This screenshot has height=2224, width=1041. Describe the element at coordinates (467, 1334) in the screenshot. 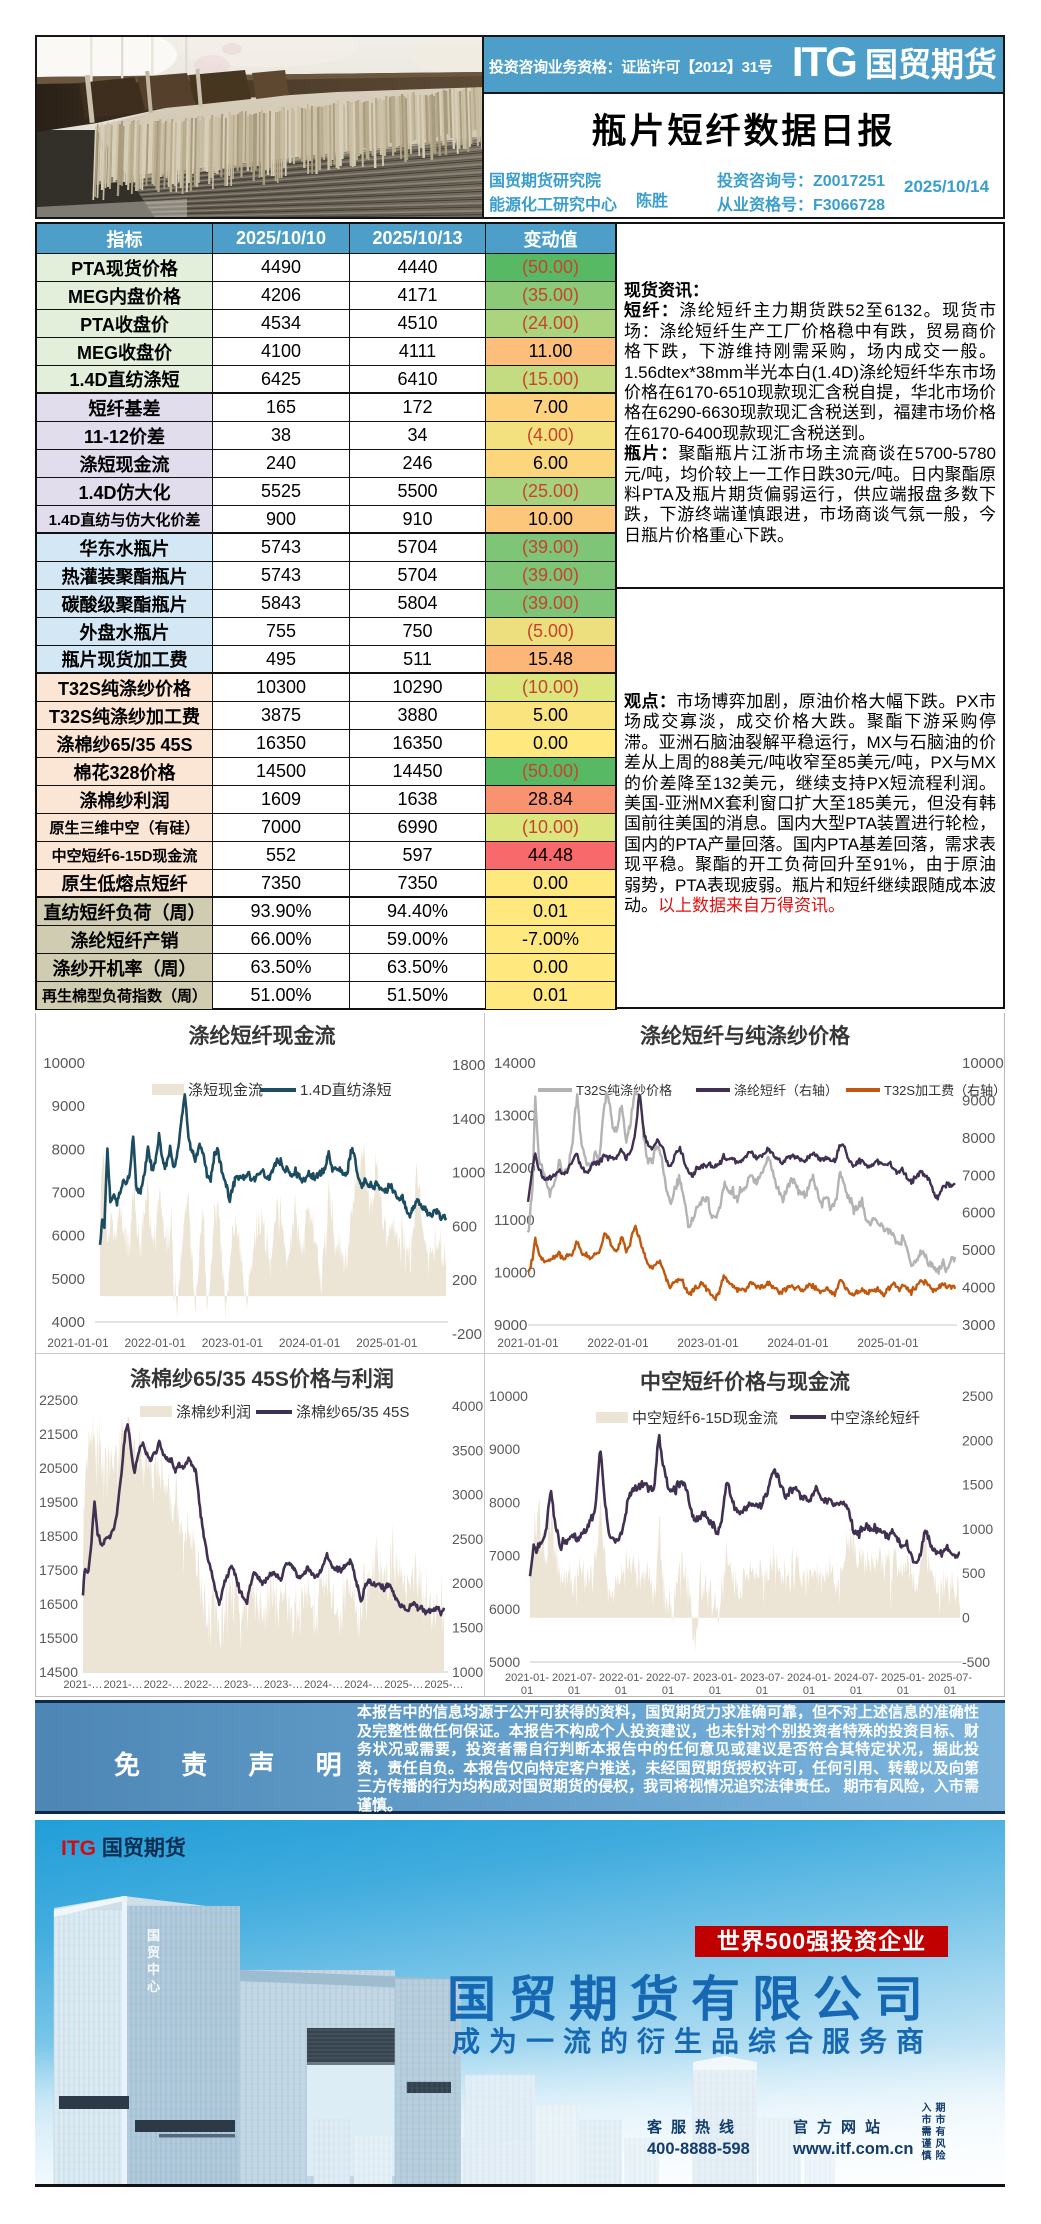

I see `svg-text: -200` at that location.